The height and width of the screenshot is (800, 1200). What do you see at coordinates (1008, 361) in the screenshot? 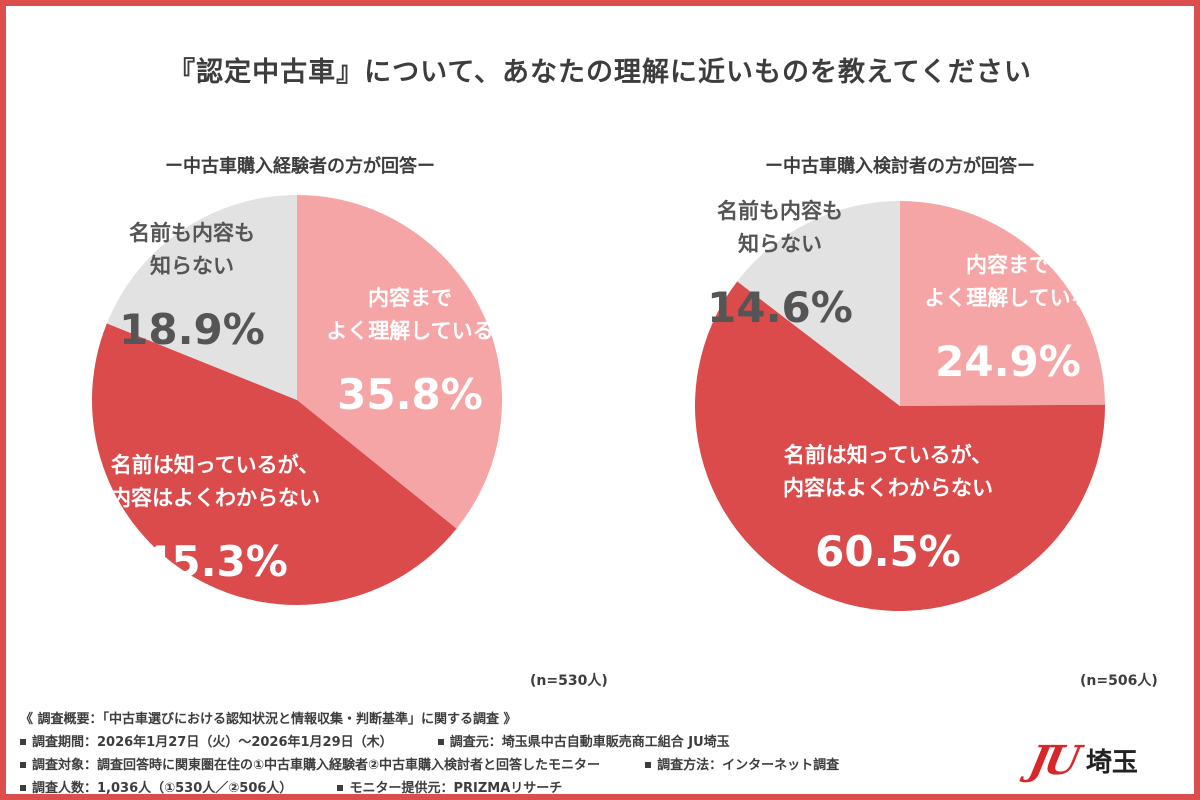
I see `pie2-value-1: 24.9%` at bounding box center [1008, 361].